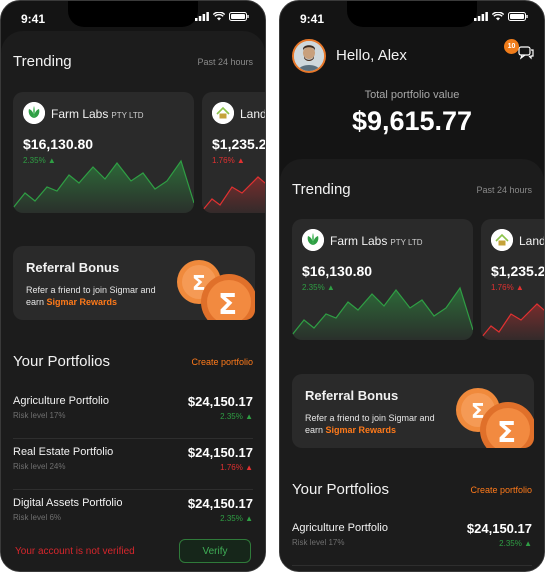  I want to click on portfolio-risk: Risk level 6%, so click(37, 517).